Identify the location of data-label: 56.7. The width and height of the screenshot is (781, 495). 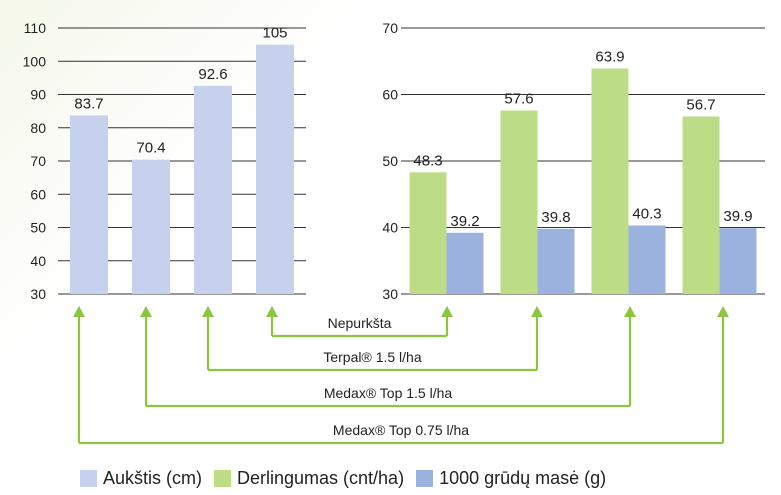
(700, 104).